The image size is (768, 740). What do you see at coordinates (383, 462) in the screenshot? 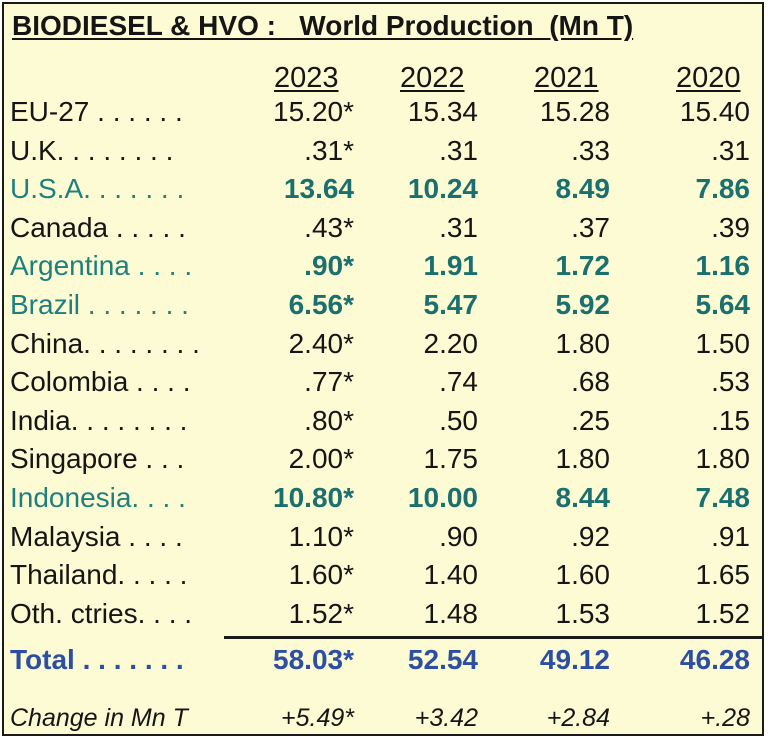
I see `table-row: Singapore . . . 2.00* 1.75 1.80 1.80` at bounding box center [383, 462].